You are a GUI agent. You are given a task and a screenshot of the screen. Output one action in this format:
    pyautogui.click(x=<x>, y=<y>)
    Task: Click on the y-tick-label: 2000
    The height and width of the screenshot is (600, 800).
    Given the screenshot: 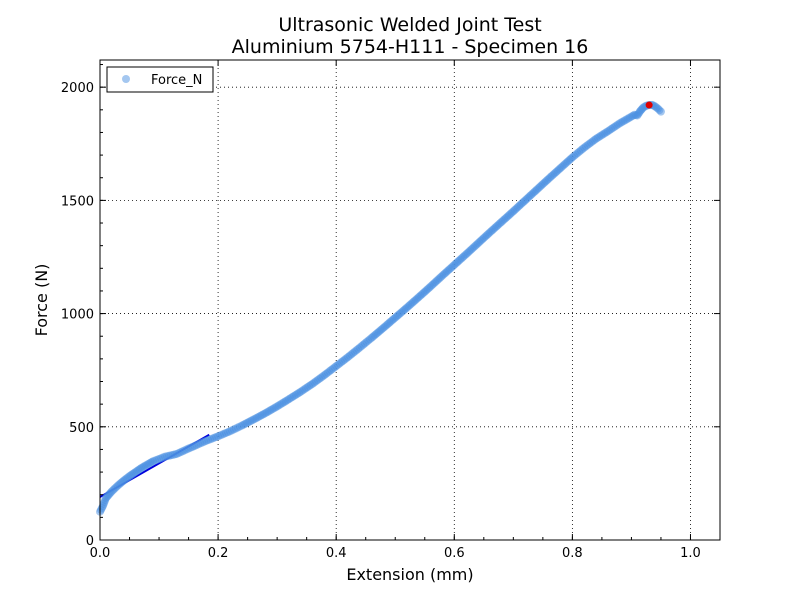 What is the action you would take?
    pyautogui.click(x=77, y=88)
    